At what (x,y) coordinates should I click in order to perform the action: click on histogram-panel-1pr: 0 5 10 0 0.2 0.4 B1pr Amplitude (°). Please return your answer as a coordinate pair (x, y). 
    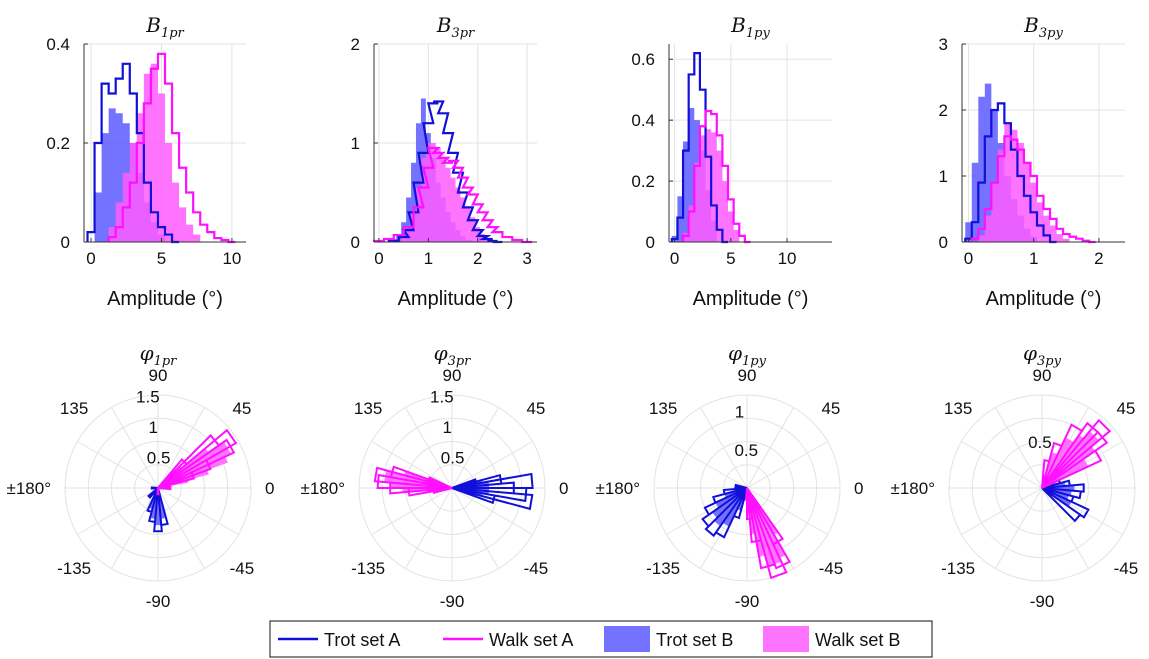
    Looking at the image, I should click on (146, 161).